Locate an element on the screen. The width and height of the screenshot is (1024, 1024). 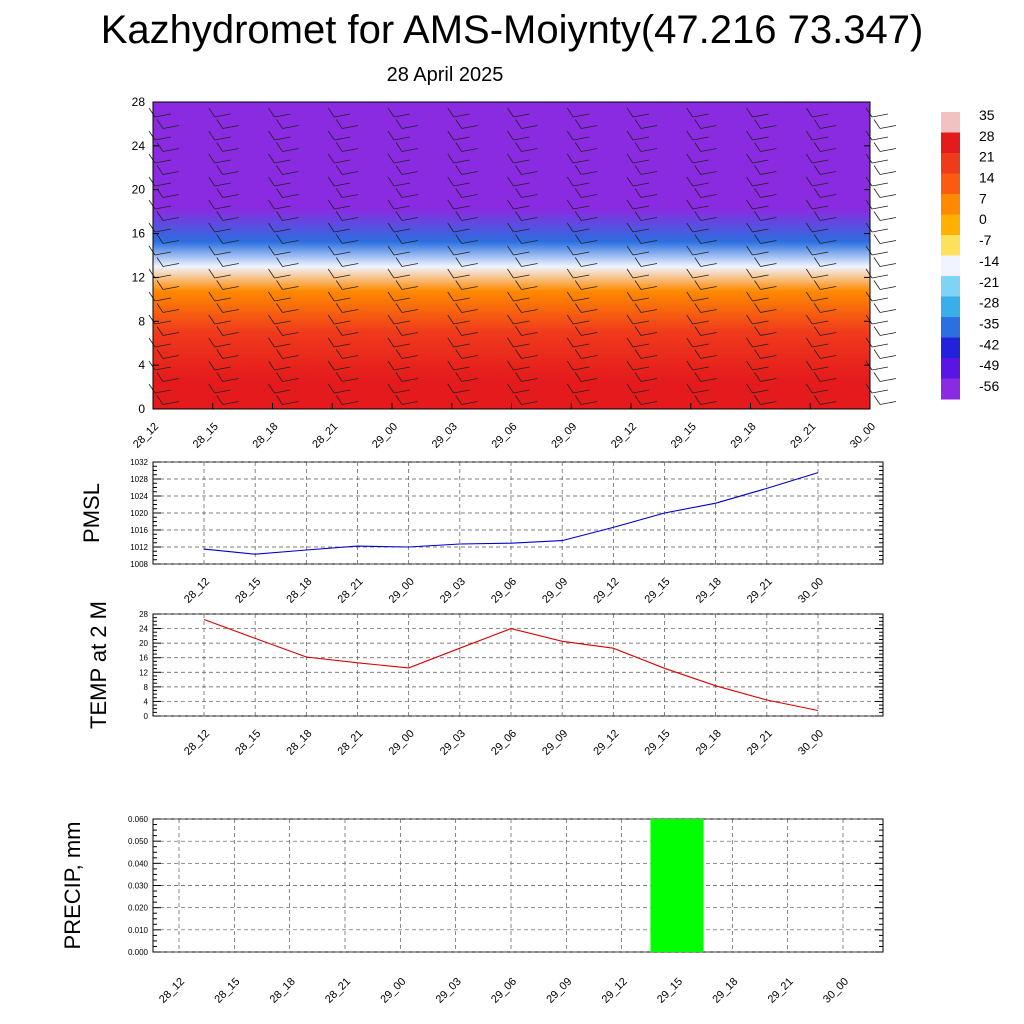
y-tick-label: 1032 is located at coordinates (139, 462).